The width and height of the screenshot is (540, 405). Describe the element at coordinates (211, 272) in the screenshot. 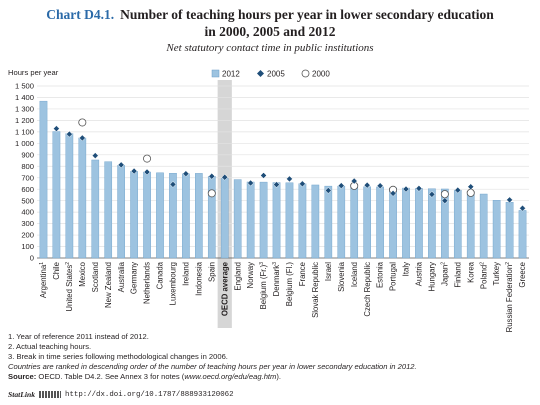

I see `x-tick-label: Spain` at that location.